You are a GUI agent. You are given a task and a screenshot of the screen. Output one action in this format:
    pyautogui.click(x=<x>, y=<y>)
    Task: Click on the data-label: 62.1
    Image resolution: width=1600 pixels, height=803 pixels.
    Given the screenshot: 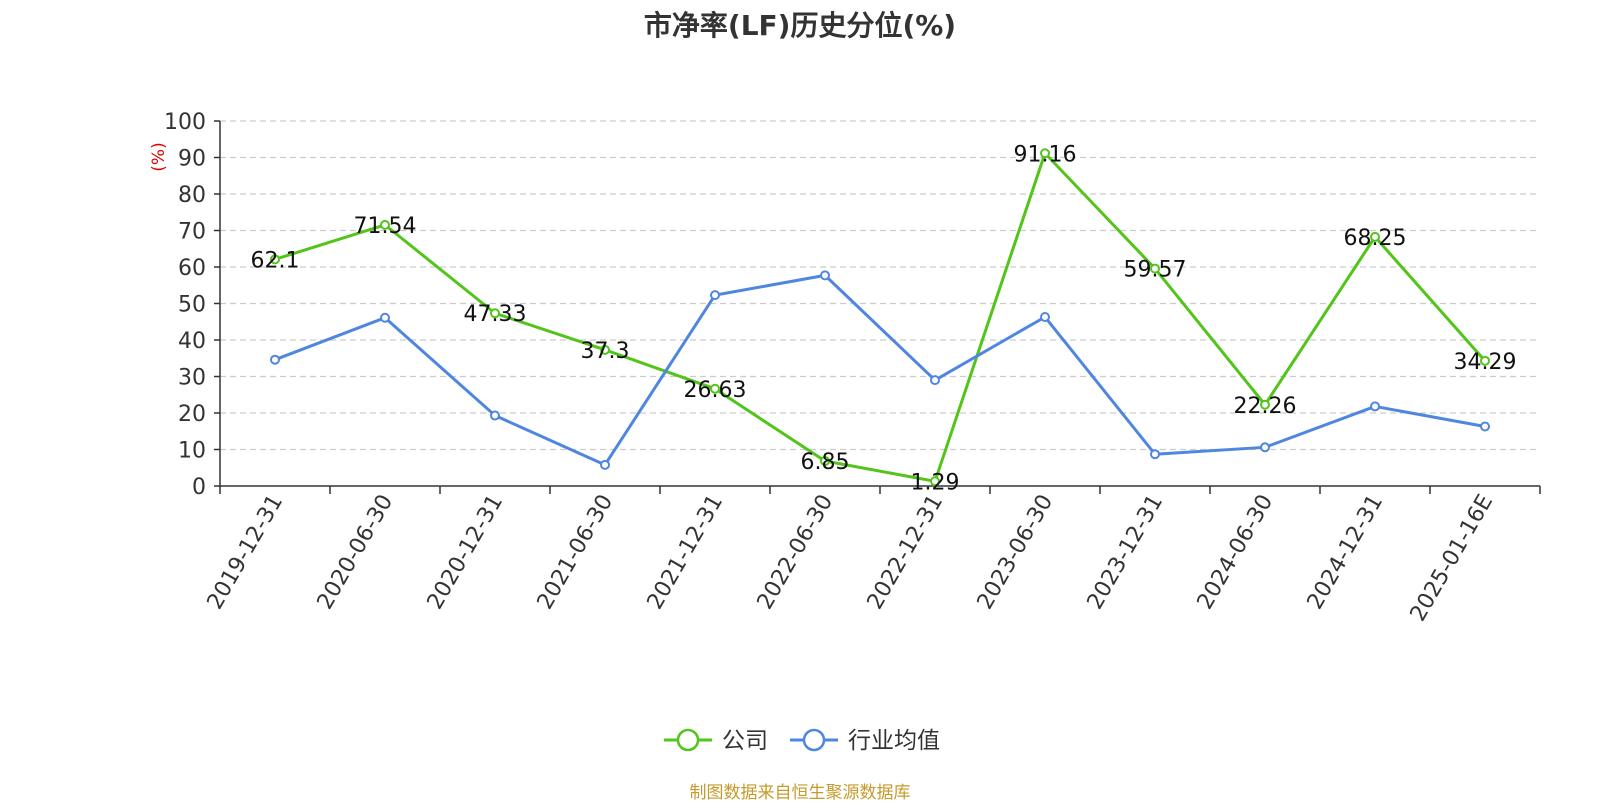 What is the action you would take?
    pyautogui.click(x=275, y=260)
    